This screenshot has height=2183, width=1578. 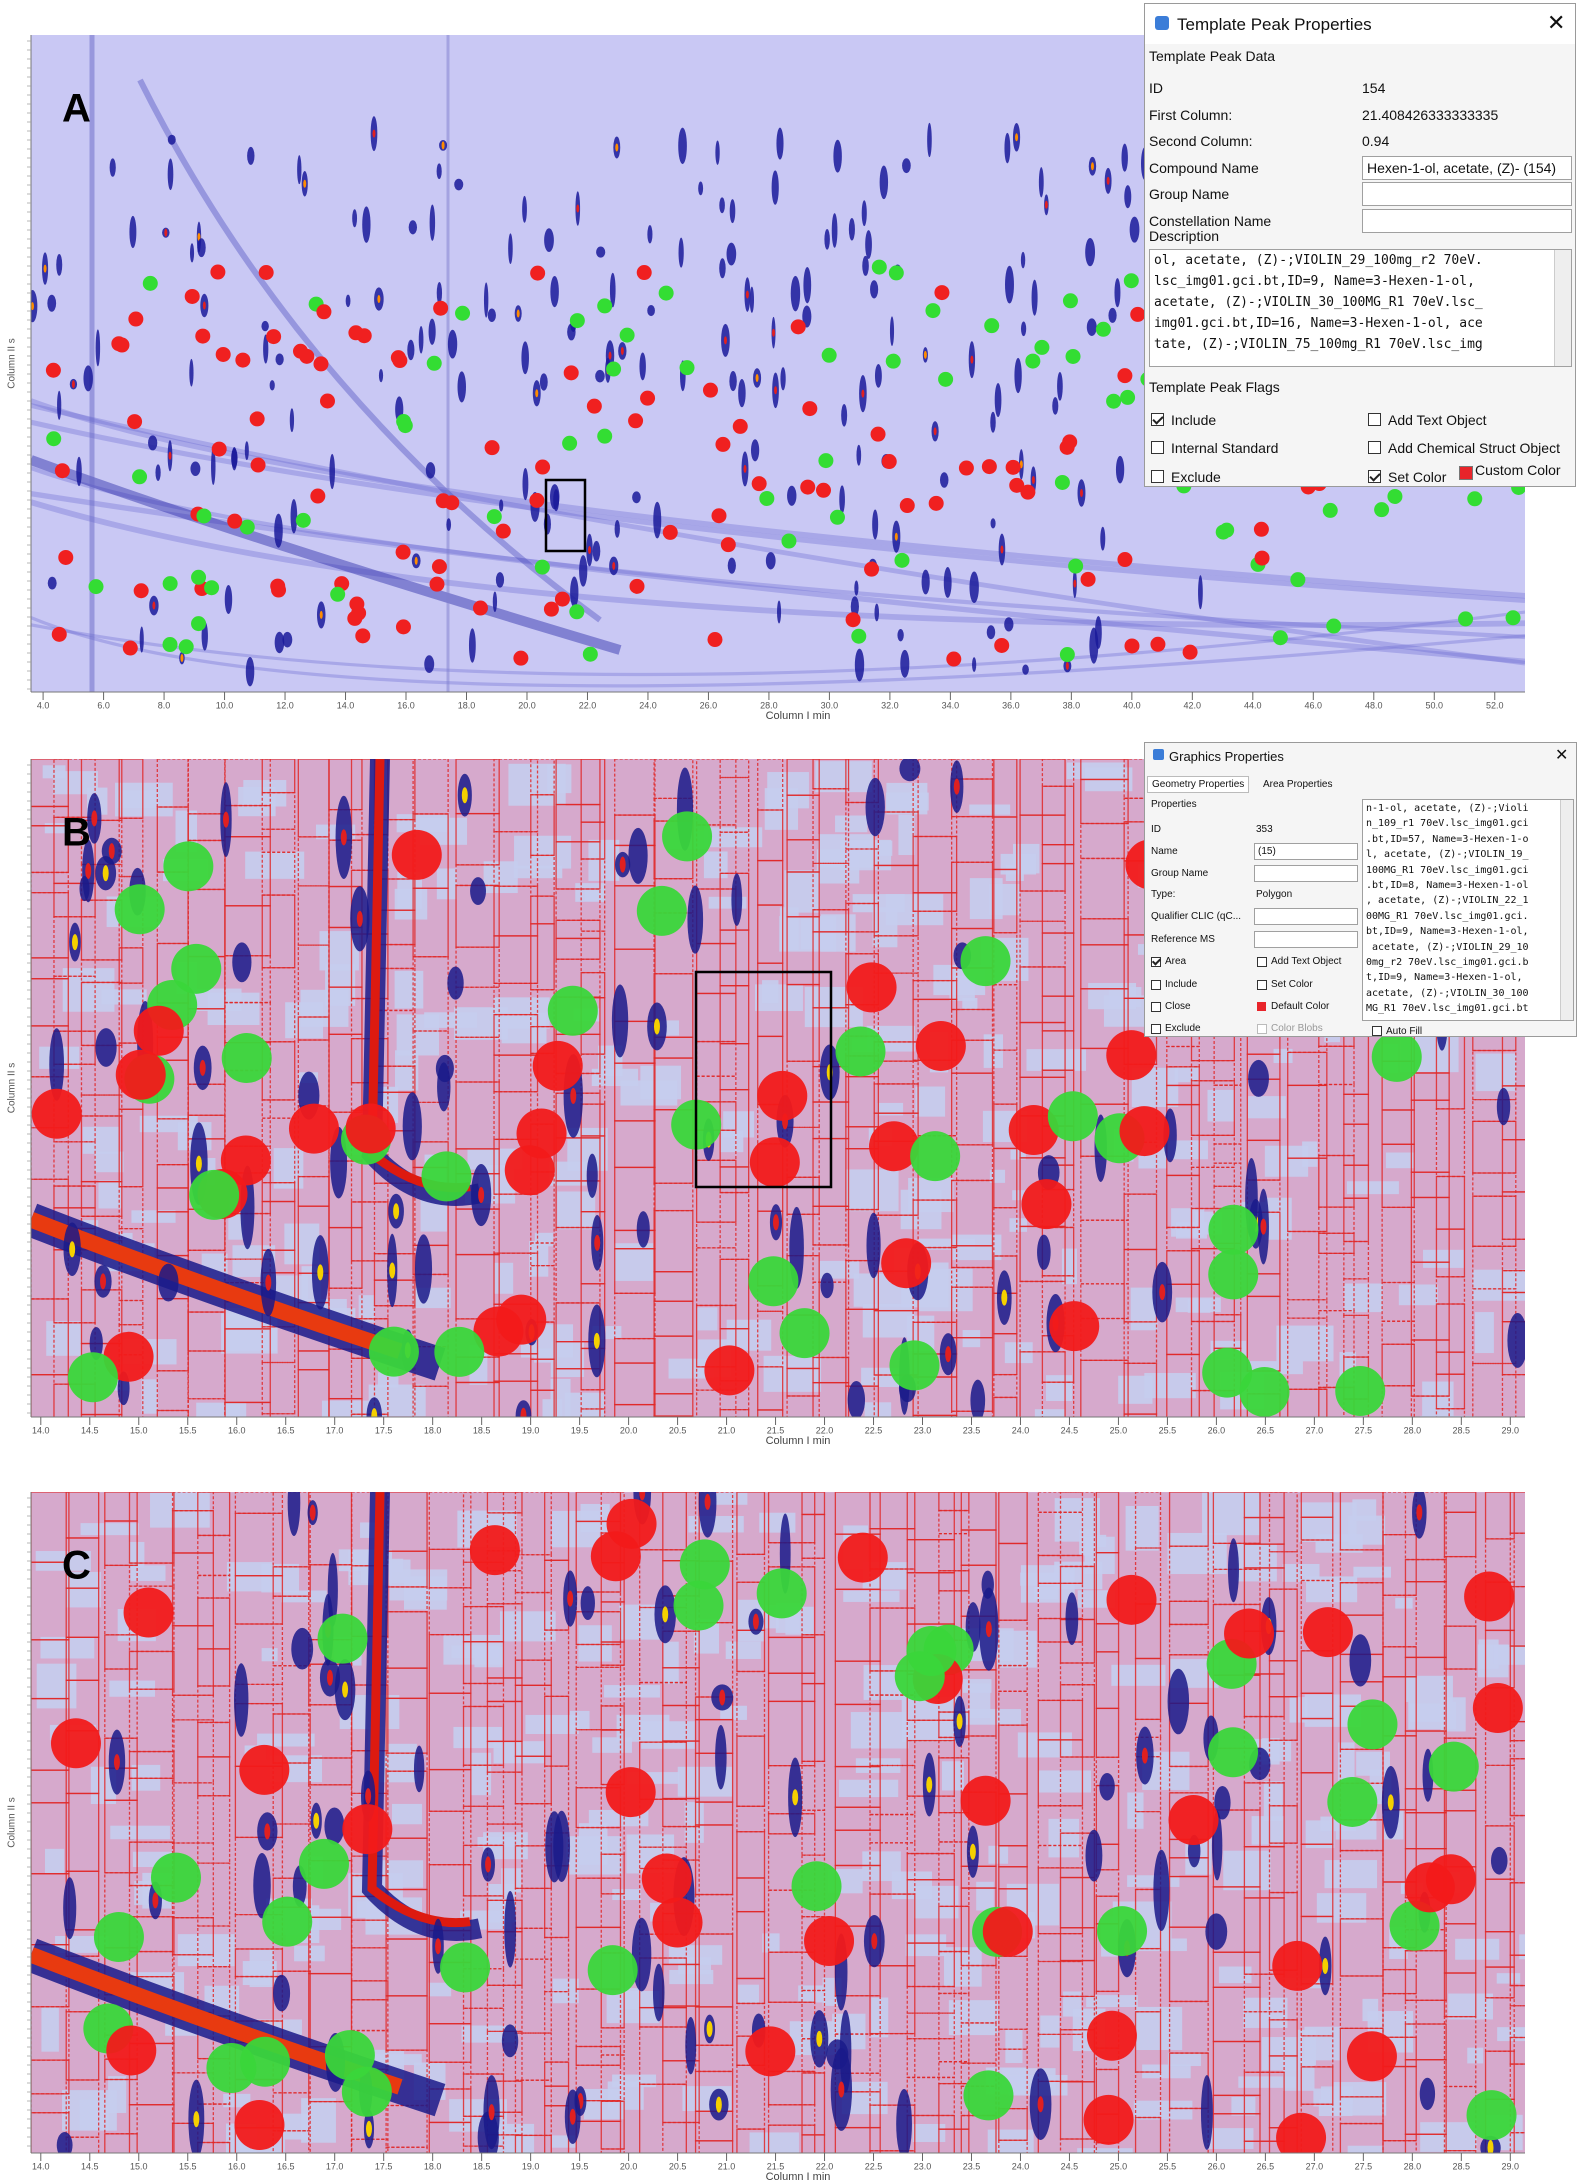 I want to click on x-tick-label: 12.0, so click(x=285, y=705).